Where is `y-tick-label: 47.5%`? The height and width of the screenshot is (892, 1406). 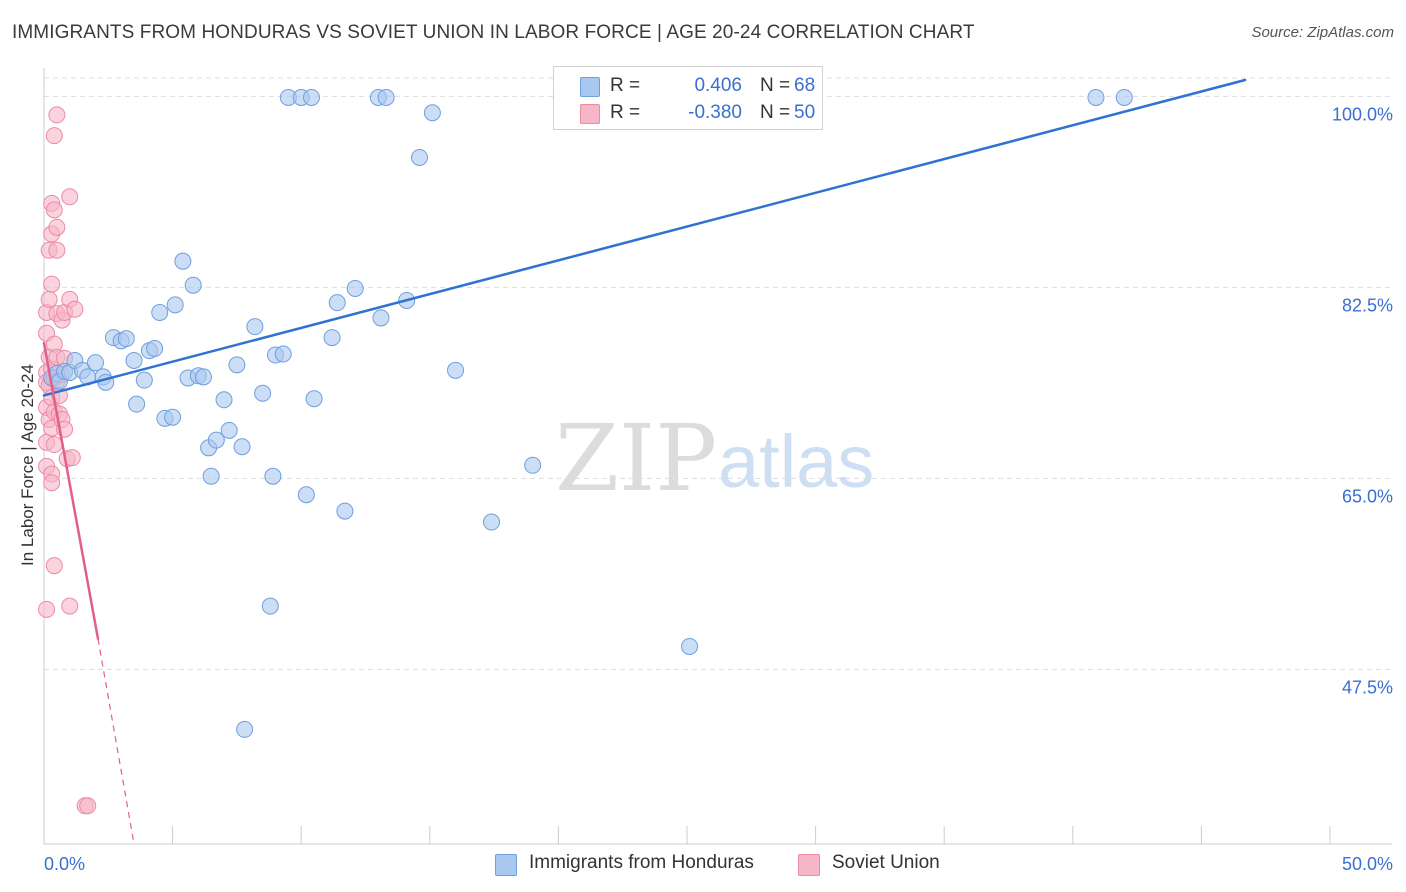
y-tick-label: 47.5% is located at coordinates (1367, 687).